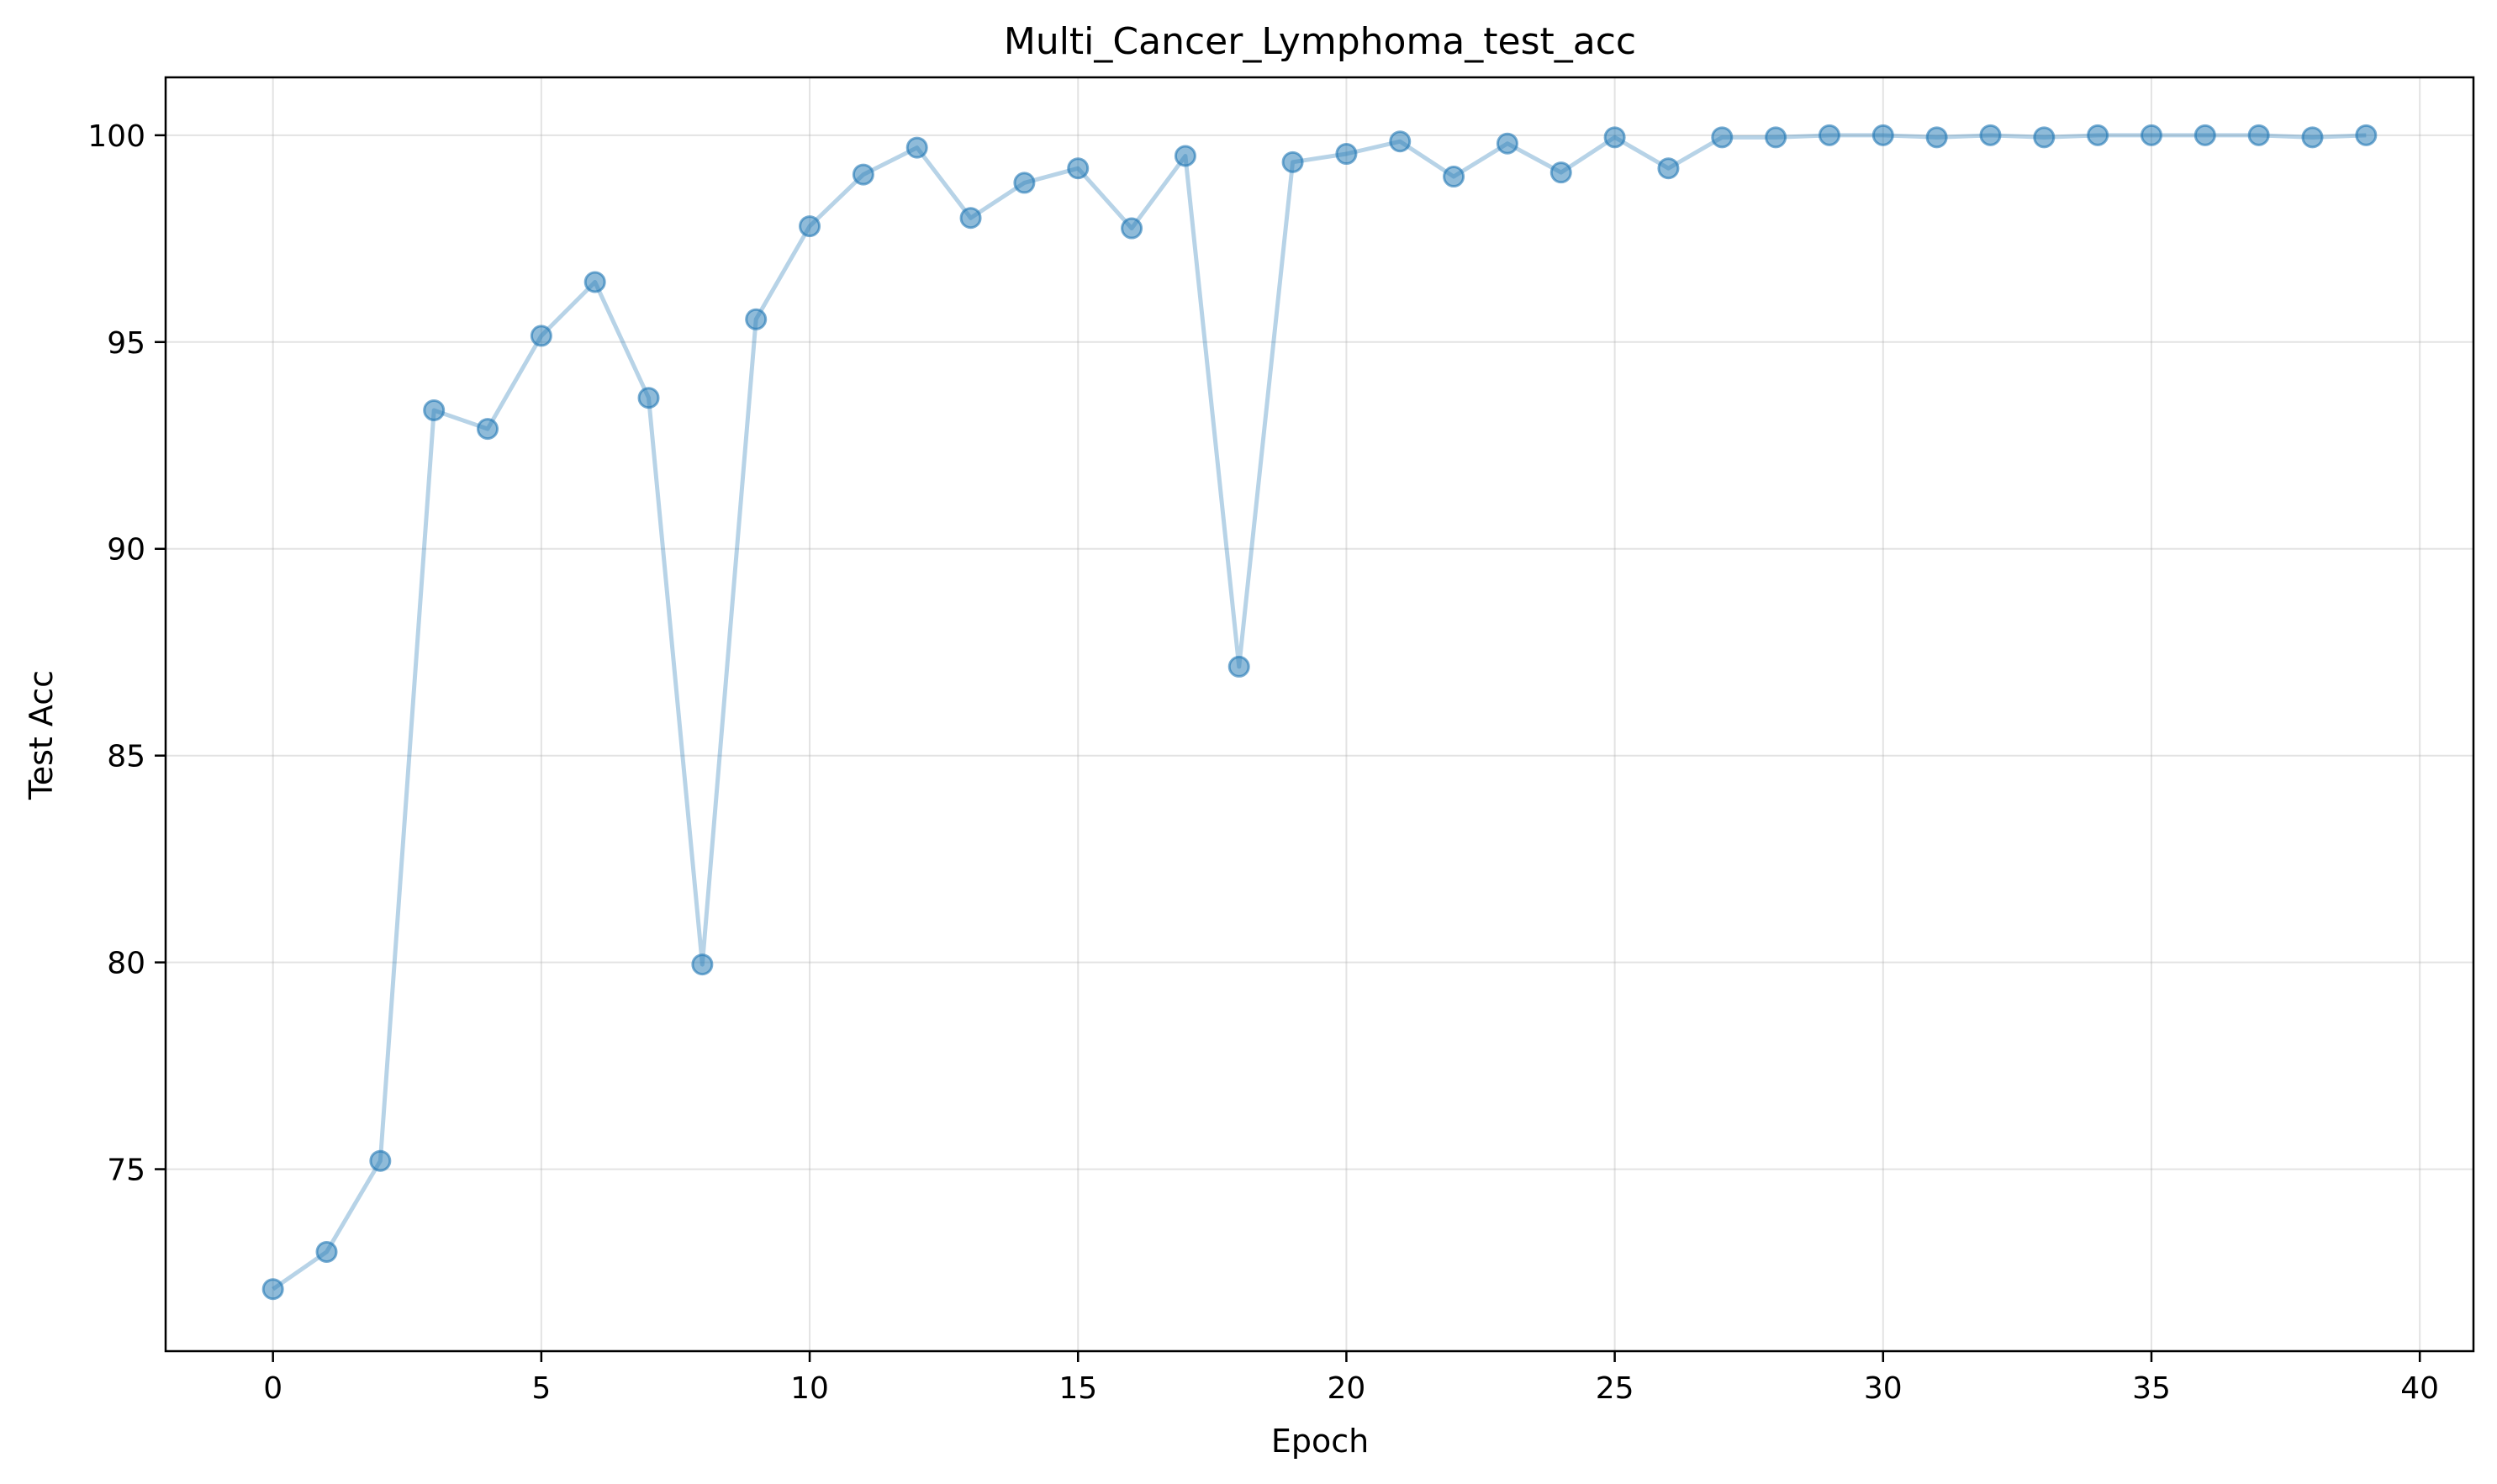 Image resolution: width=2497 pixels, height=1484 pixels. I want to click on y-tick-label: 85, so click(126, 757).